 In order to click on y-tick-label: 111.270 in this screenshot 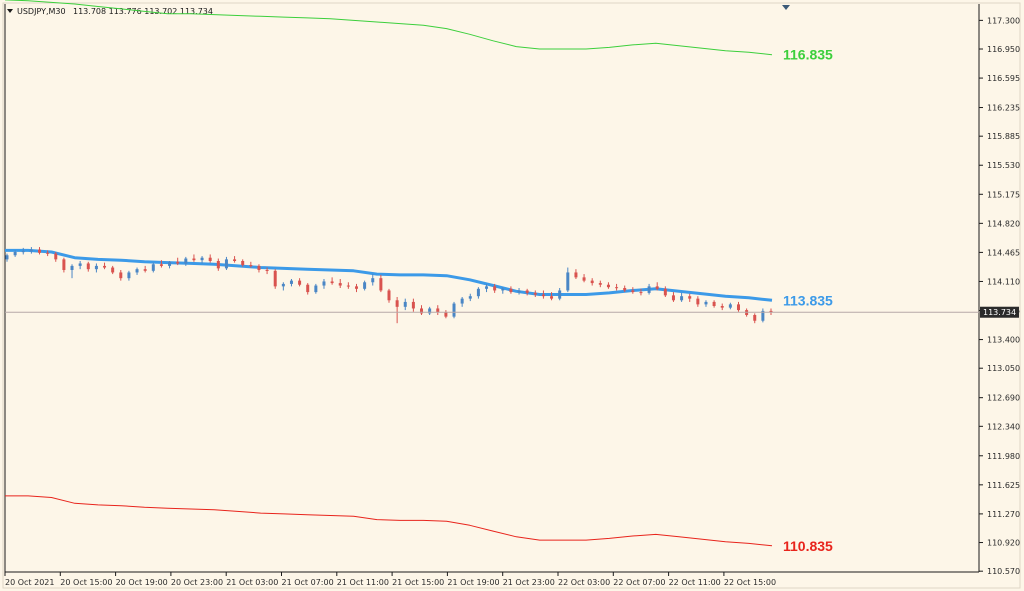, I will do `click(1003, 514)`.